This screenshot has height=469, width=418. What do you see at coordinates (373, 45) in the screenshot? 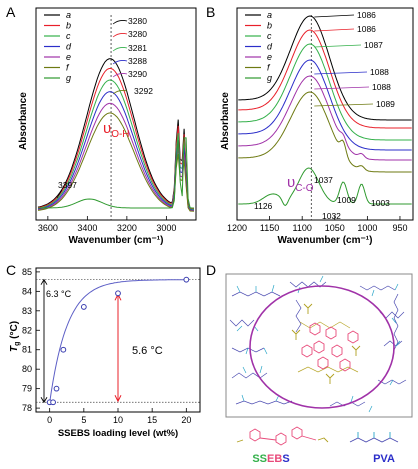
I see `panel-b-peak-label-c: 1087` at bounding box center [373, 45].